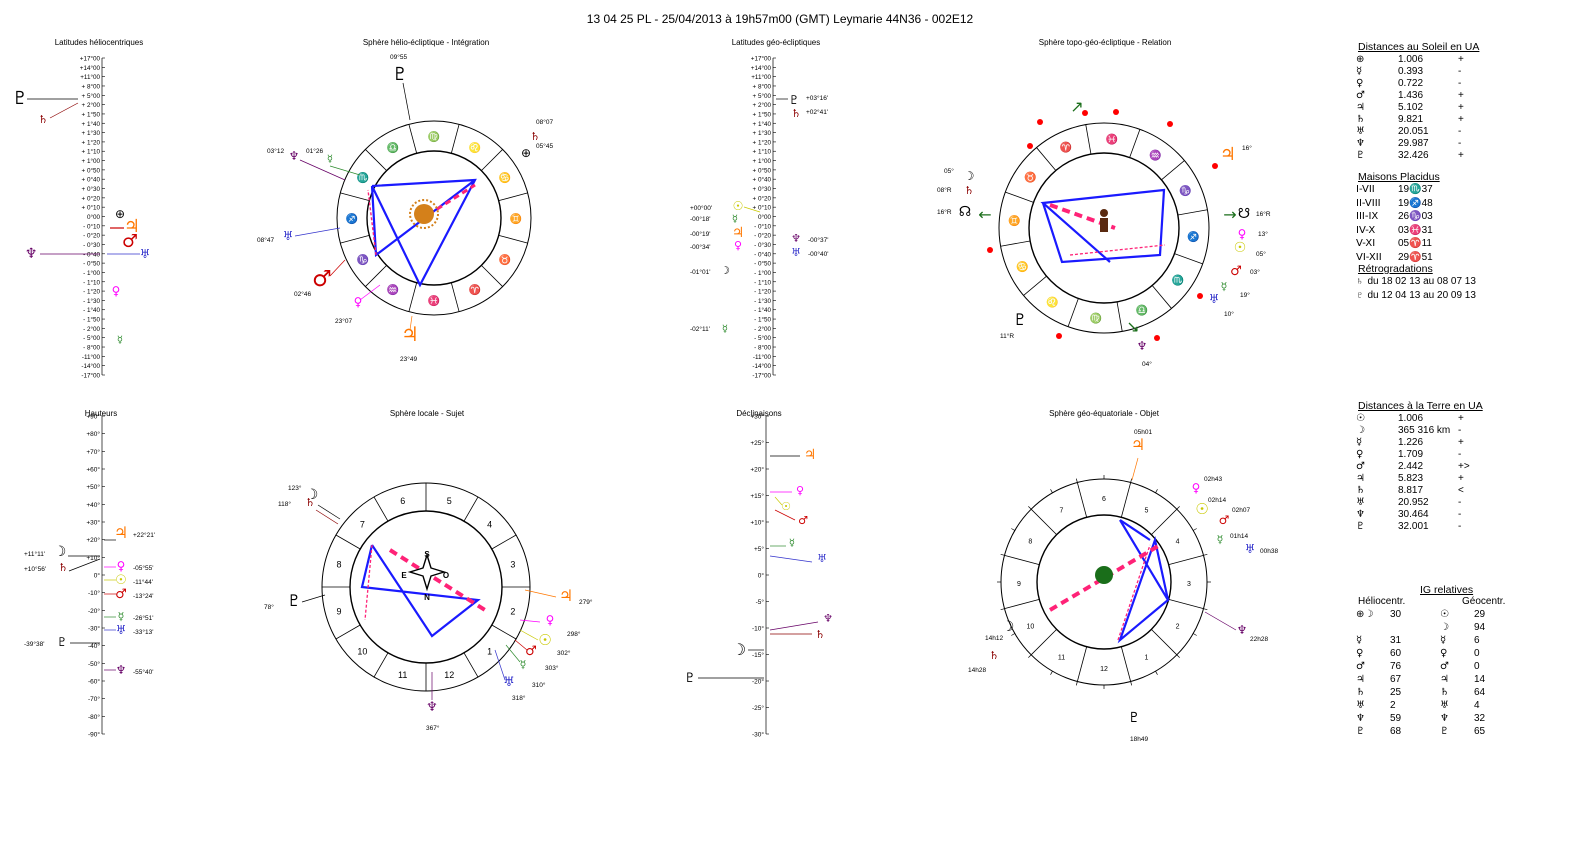 The width and height of the screenshot is (1592, 850). Describe the element at coordinates (1424, 430) in the screenshot. I see `distance-value: 365 316 km` at that location.